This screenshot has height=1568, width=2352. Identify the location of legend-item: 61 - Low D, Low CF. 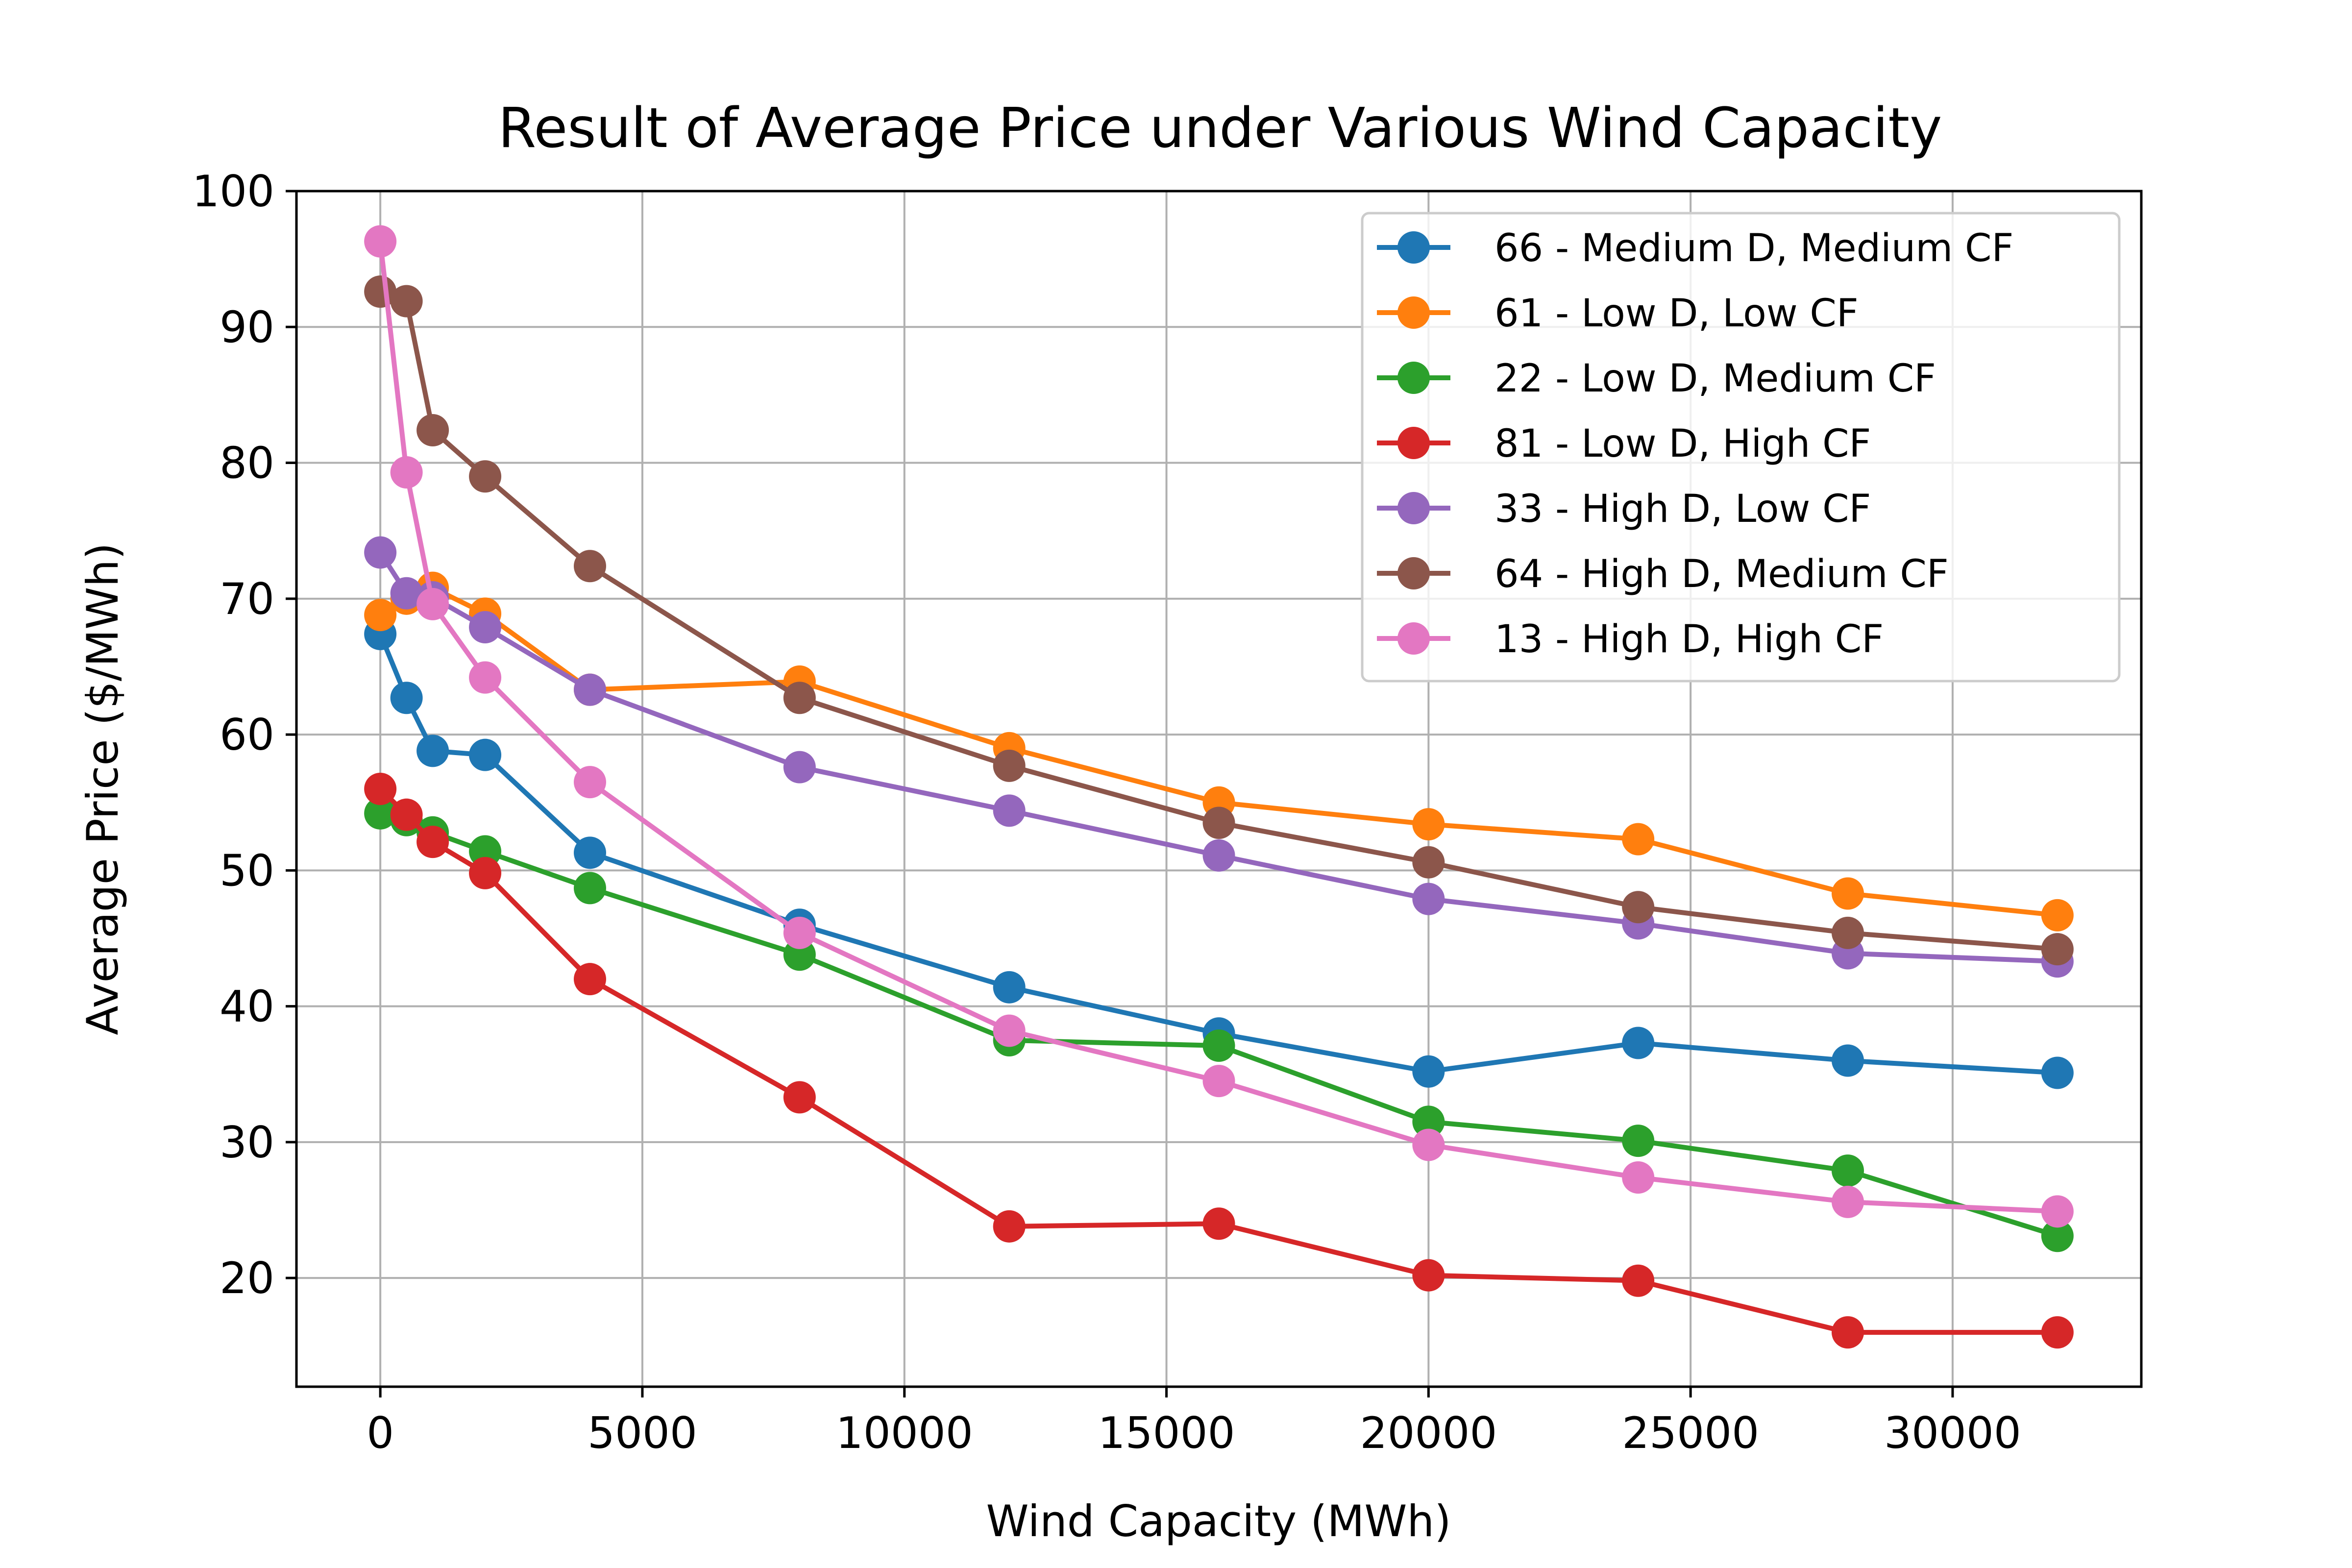
(1618, 314).